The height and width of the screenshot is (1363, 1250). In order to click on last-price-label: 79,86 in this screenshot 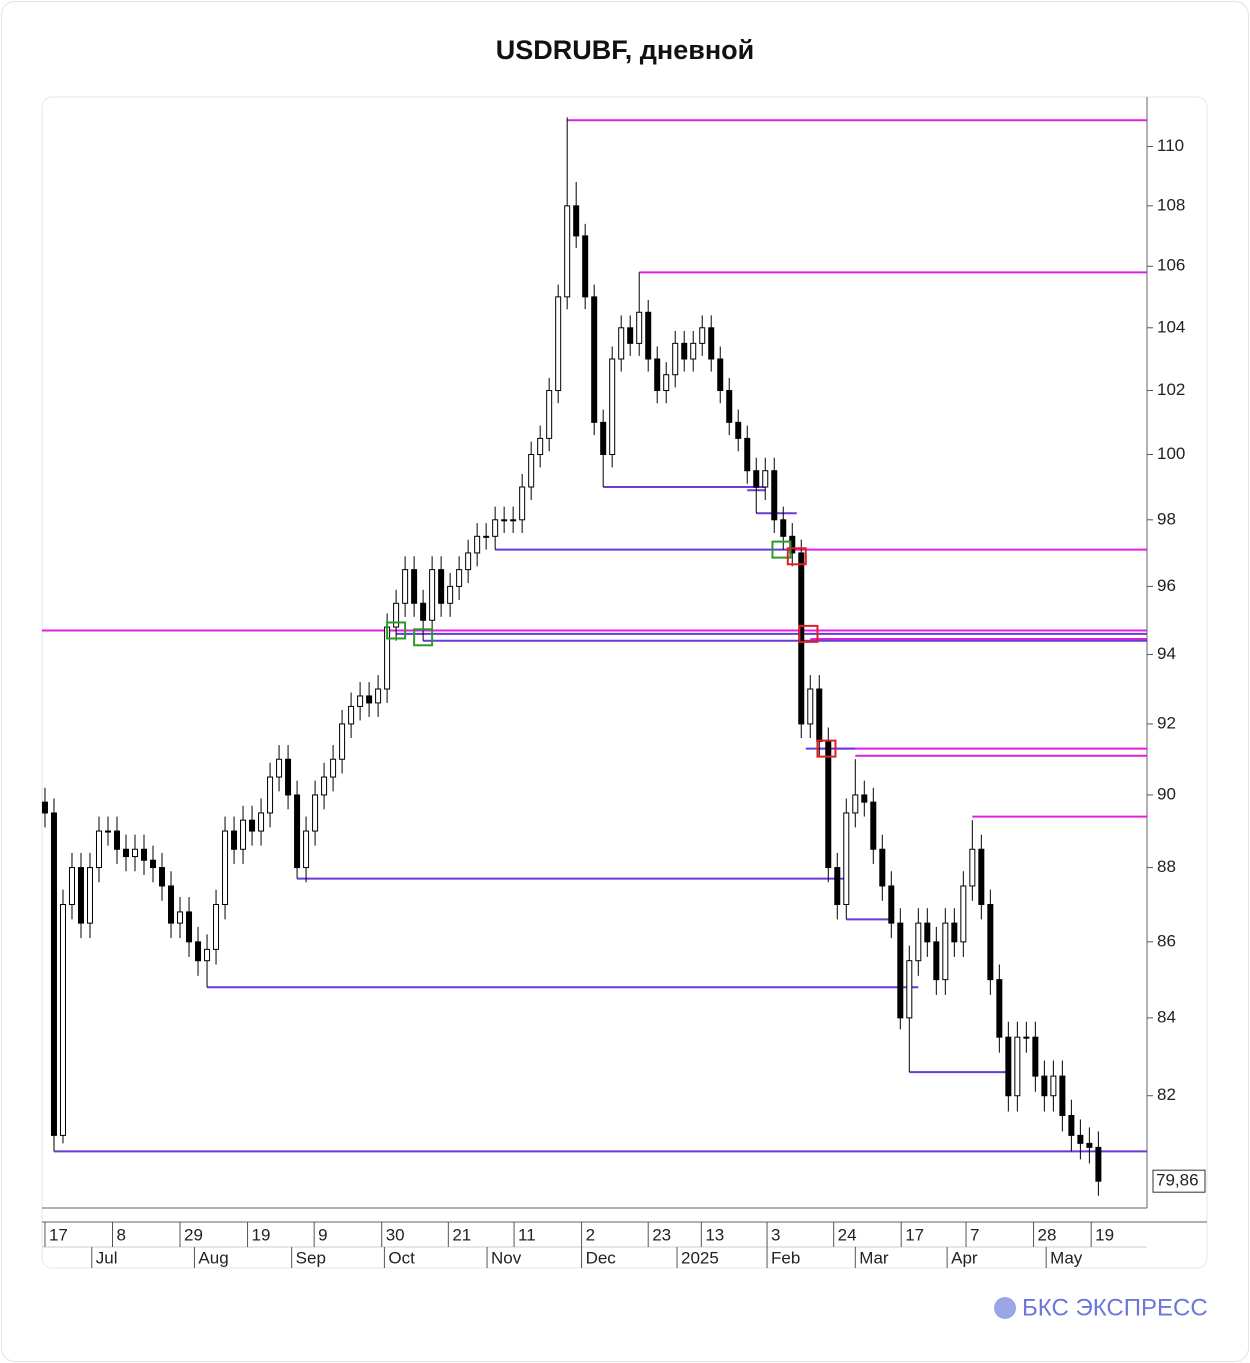, I will do `click(1177, 1180)`.